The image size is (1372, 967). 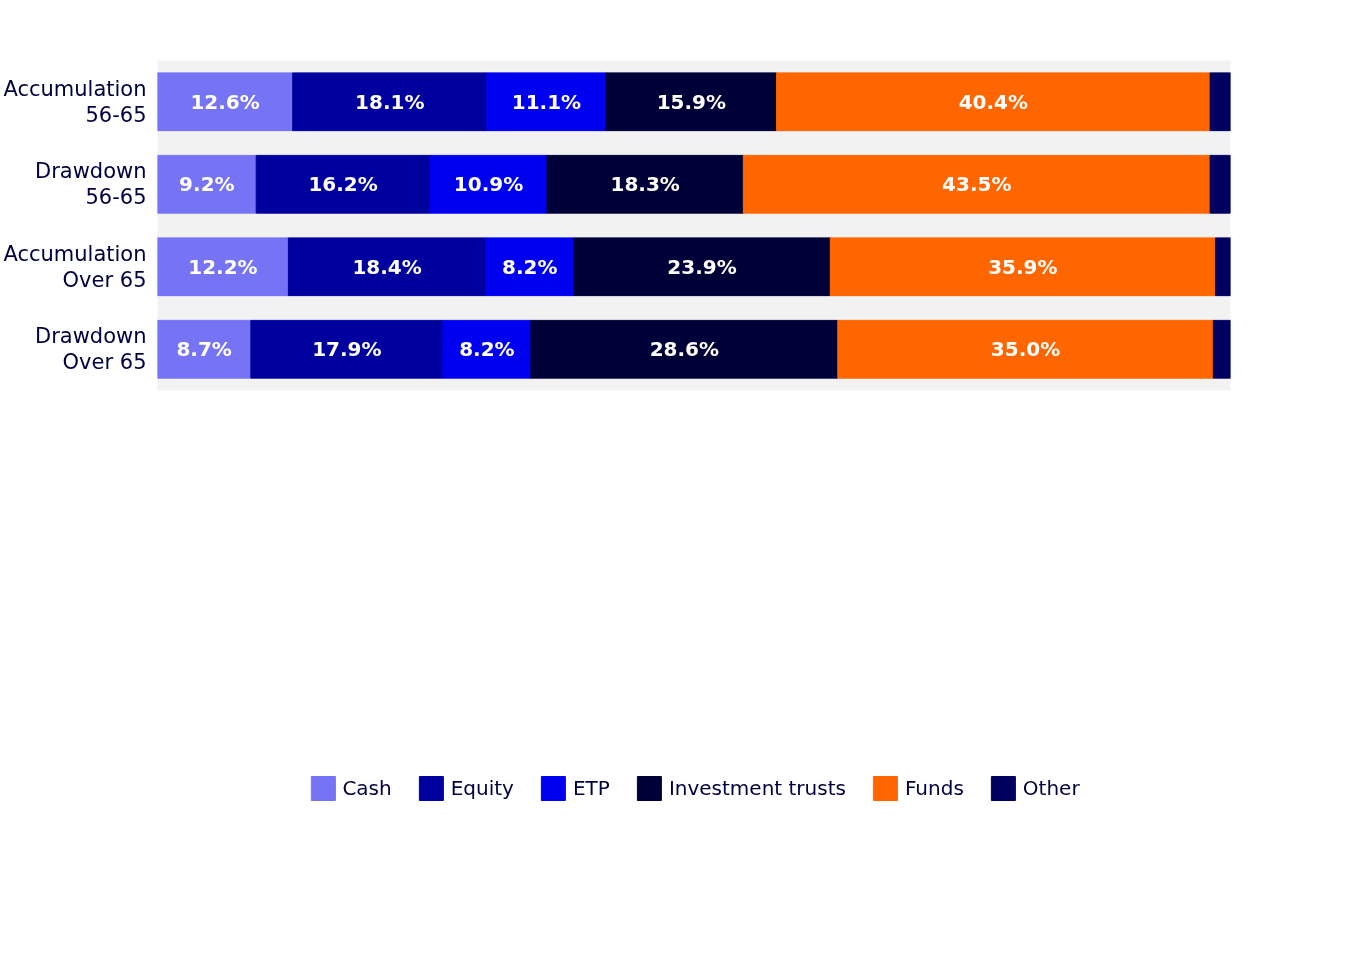 I want to click on legend-label: Equity, so click(x=482, y=787).